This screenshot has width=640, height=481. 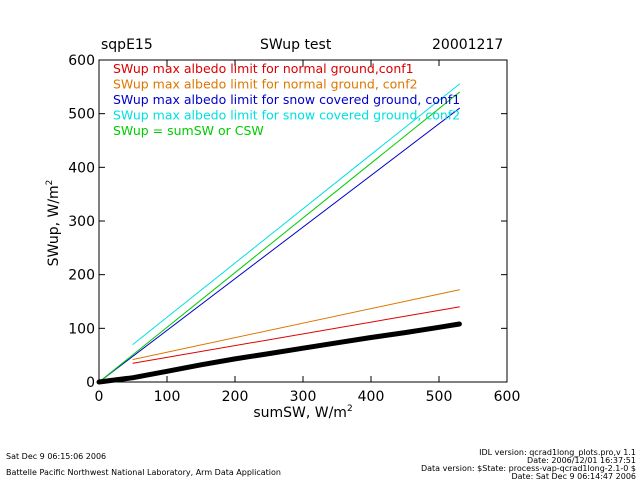 What do you see at coordinates (50, 183) in the screenshot?
I see `y-axis-label-superscript: 2` at bounding box center [50, 183].